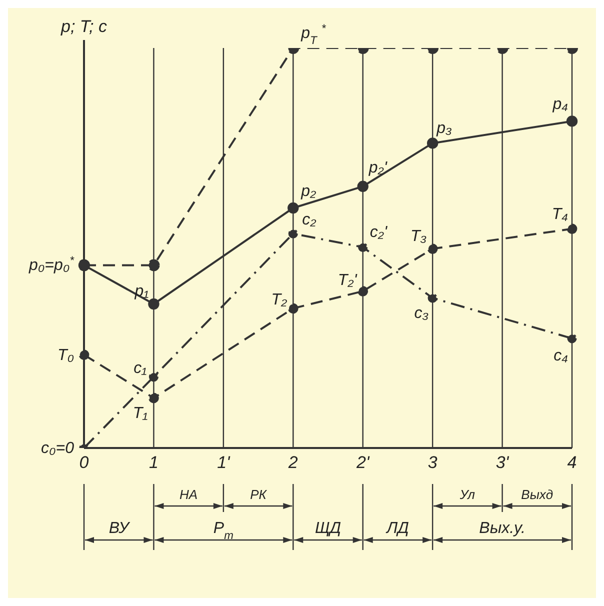  Describe the element at coordinates (153, 462) in the screenshot. I see `x-tick-label: 1` at that location.